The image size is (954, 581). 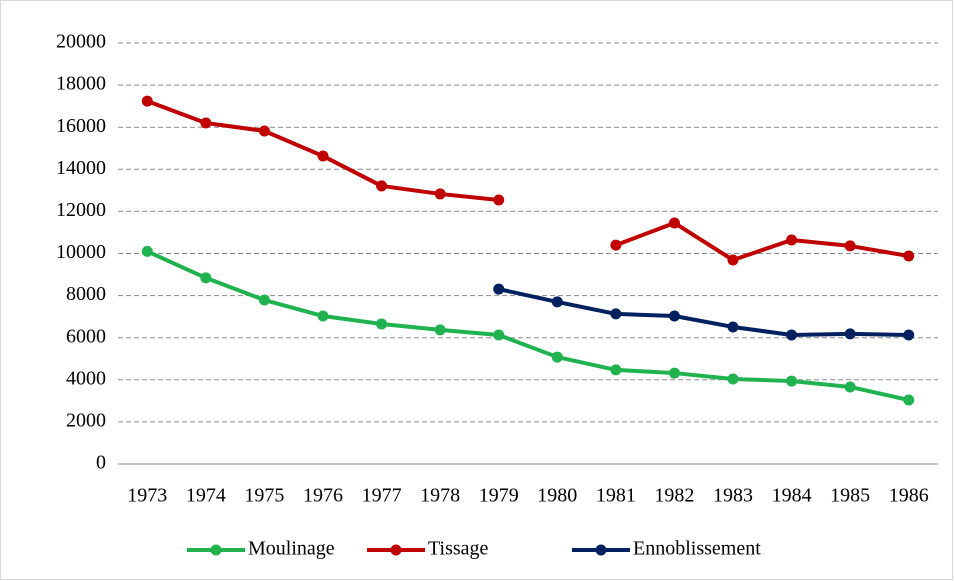 I want to click on x-tick-label: 1979, so click(x=499, y=496).